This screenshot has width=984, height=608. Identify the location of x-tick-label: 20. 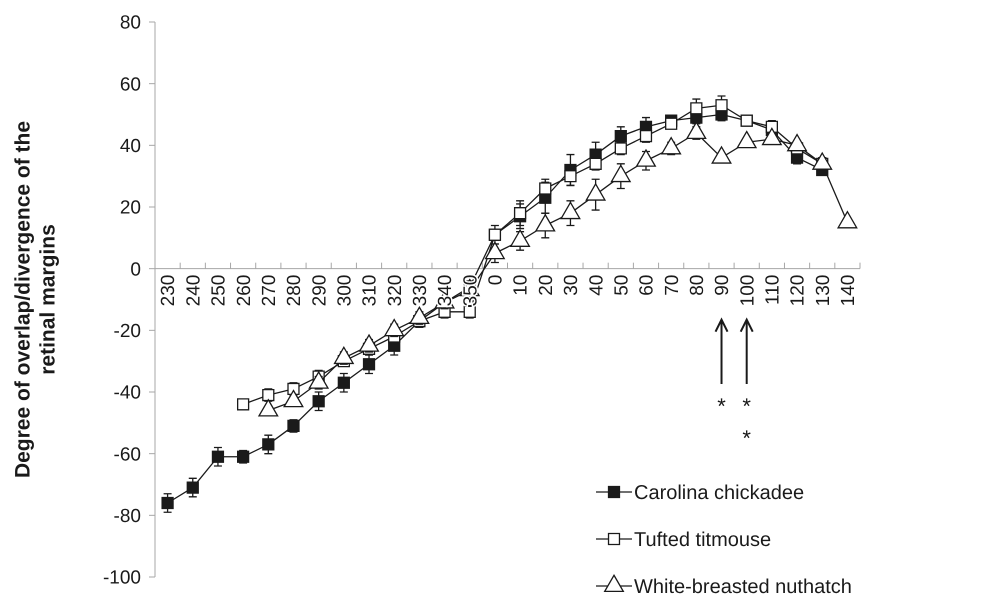
(546, 285).